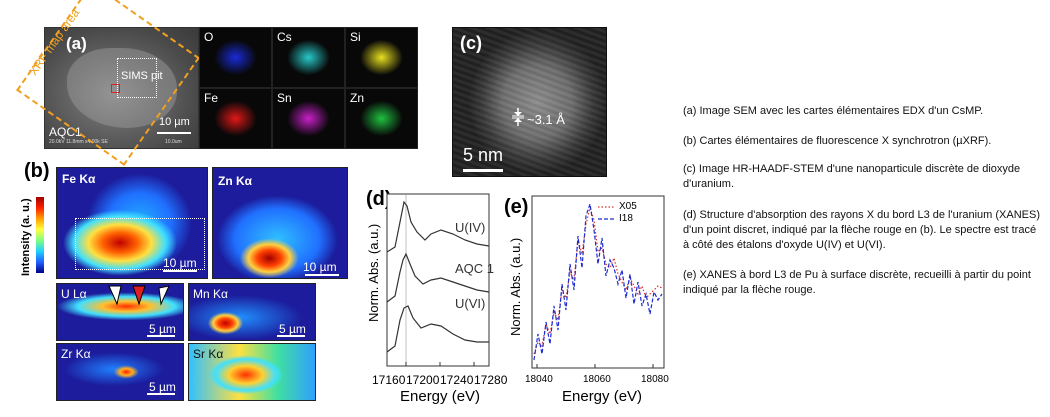  Describe the element at coordinates (597, 379) in the screenshot. I see `panel-e-tick-2: 18060` at that location.